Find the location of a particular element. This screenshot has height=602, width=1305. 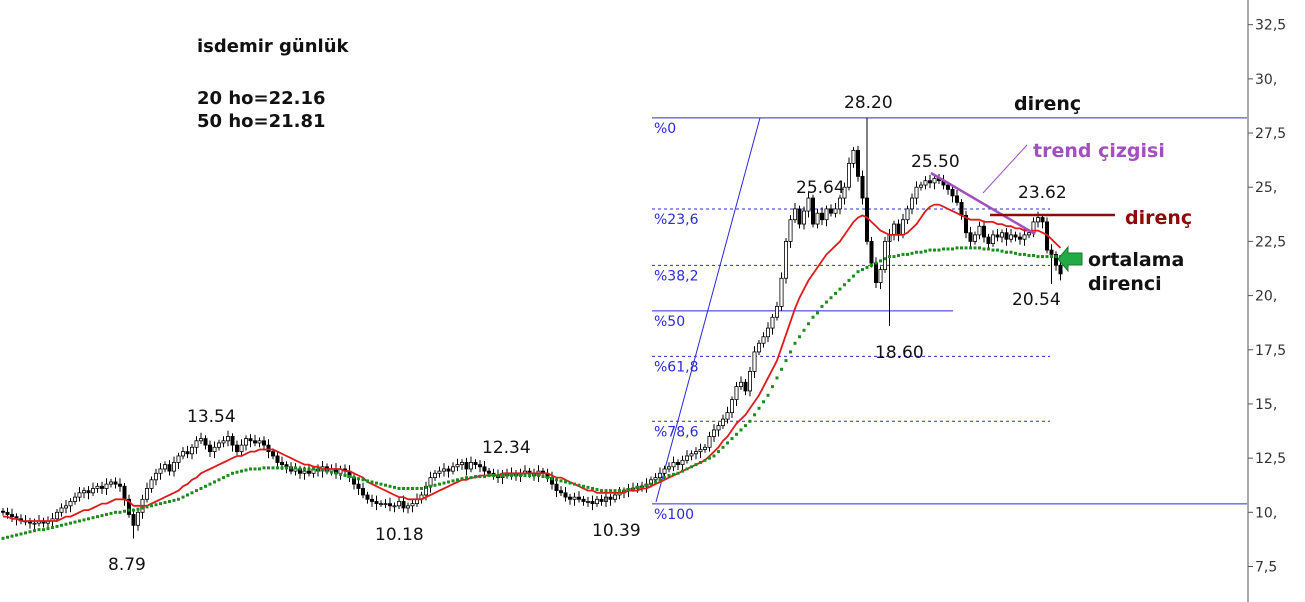

price-label-18-60: 18.60 is located at coordinates (899, 353).